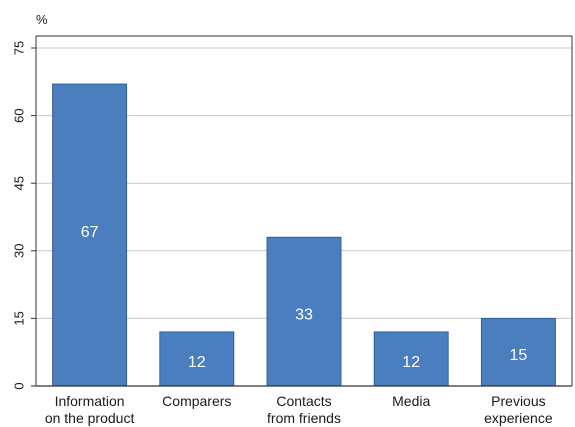 The image size is (575, 427). What do you see at coordinates (18, 318) in the screenshot?
I see `y-tick-label: 15` at bounding box center [18, 318].